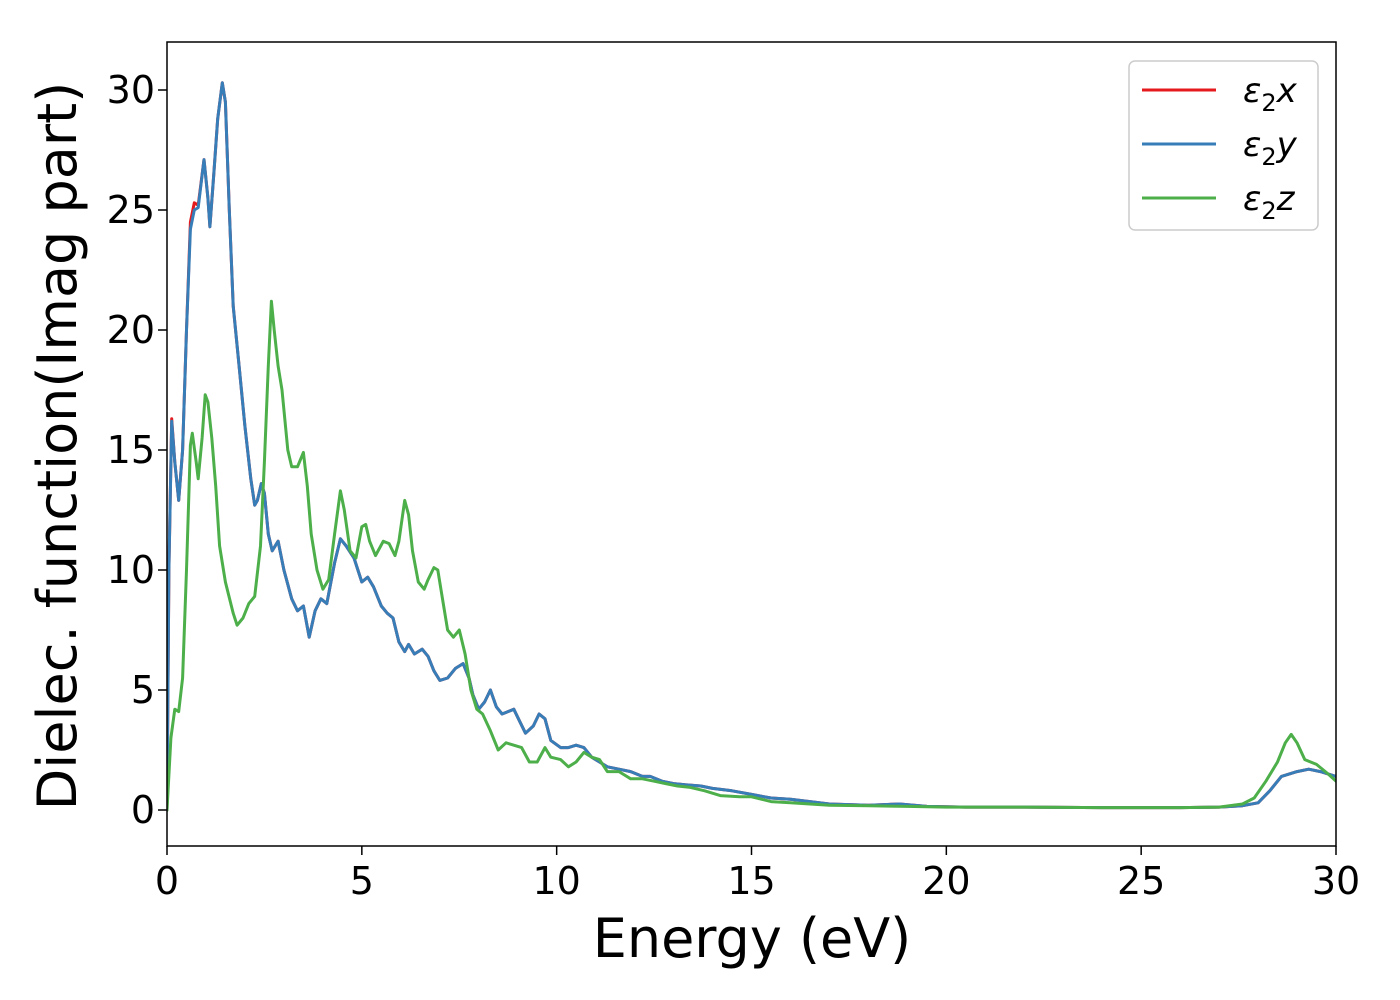  I want to click on legend-label-z: ε2z, so click(1269, 202).